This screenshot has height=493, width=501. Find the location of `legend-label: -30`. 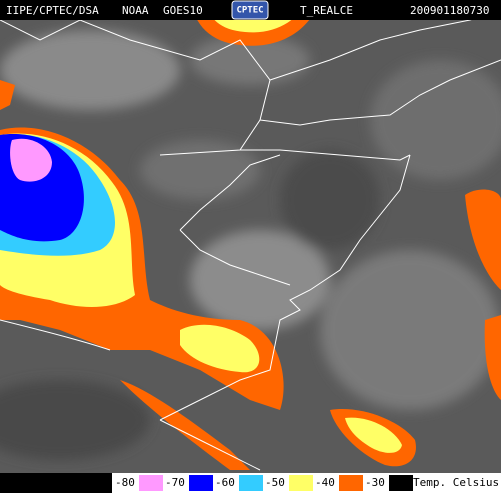

legend-label: -30 is located at coordinates (375, 482).